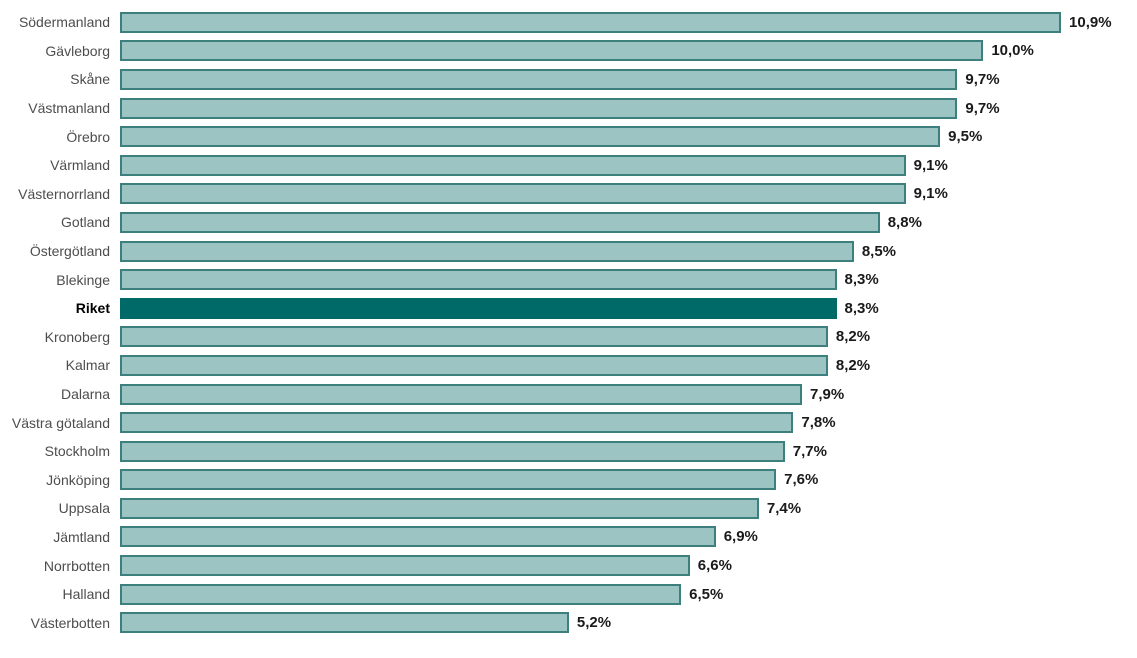 Image resolution: width=1137 pixels, height=658 pixels. I want to click on bar-area: 8,8%, so click(628, 222).